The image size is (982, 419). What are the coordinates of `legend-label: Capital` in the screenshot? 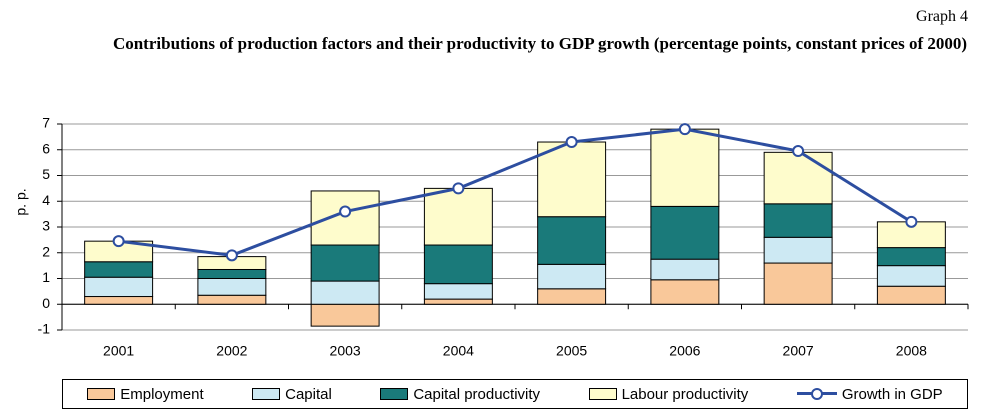 It's located at (308, 394).